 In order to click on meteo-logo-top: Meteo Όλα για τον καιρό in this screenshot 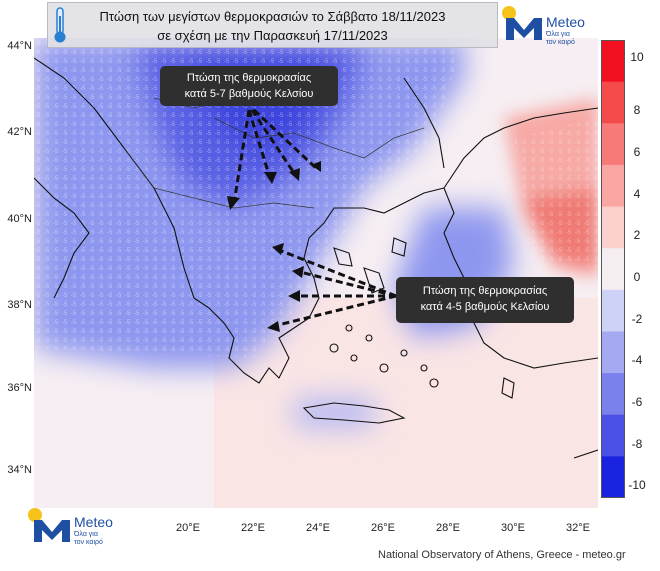, I will do `click(550, 26)`.